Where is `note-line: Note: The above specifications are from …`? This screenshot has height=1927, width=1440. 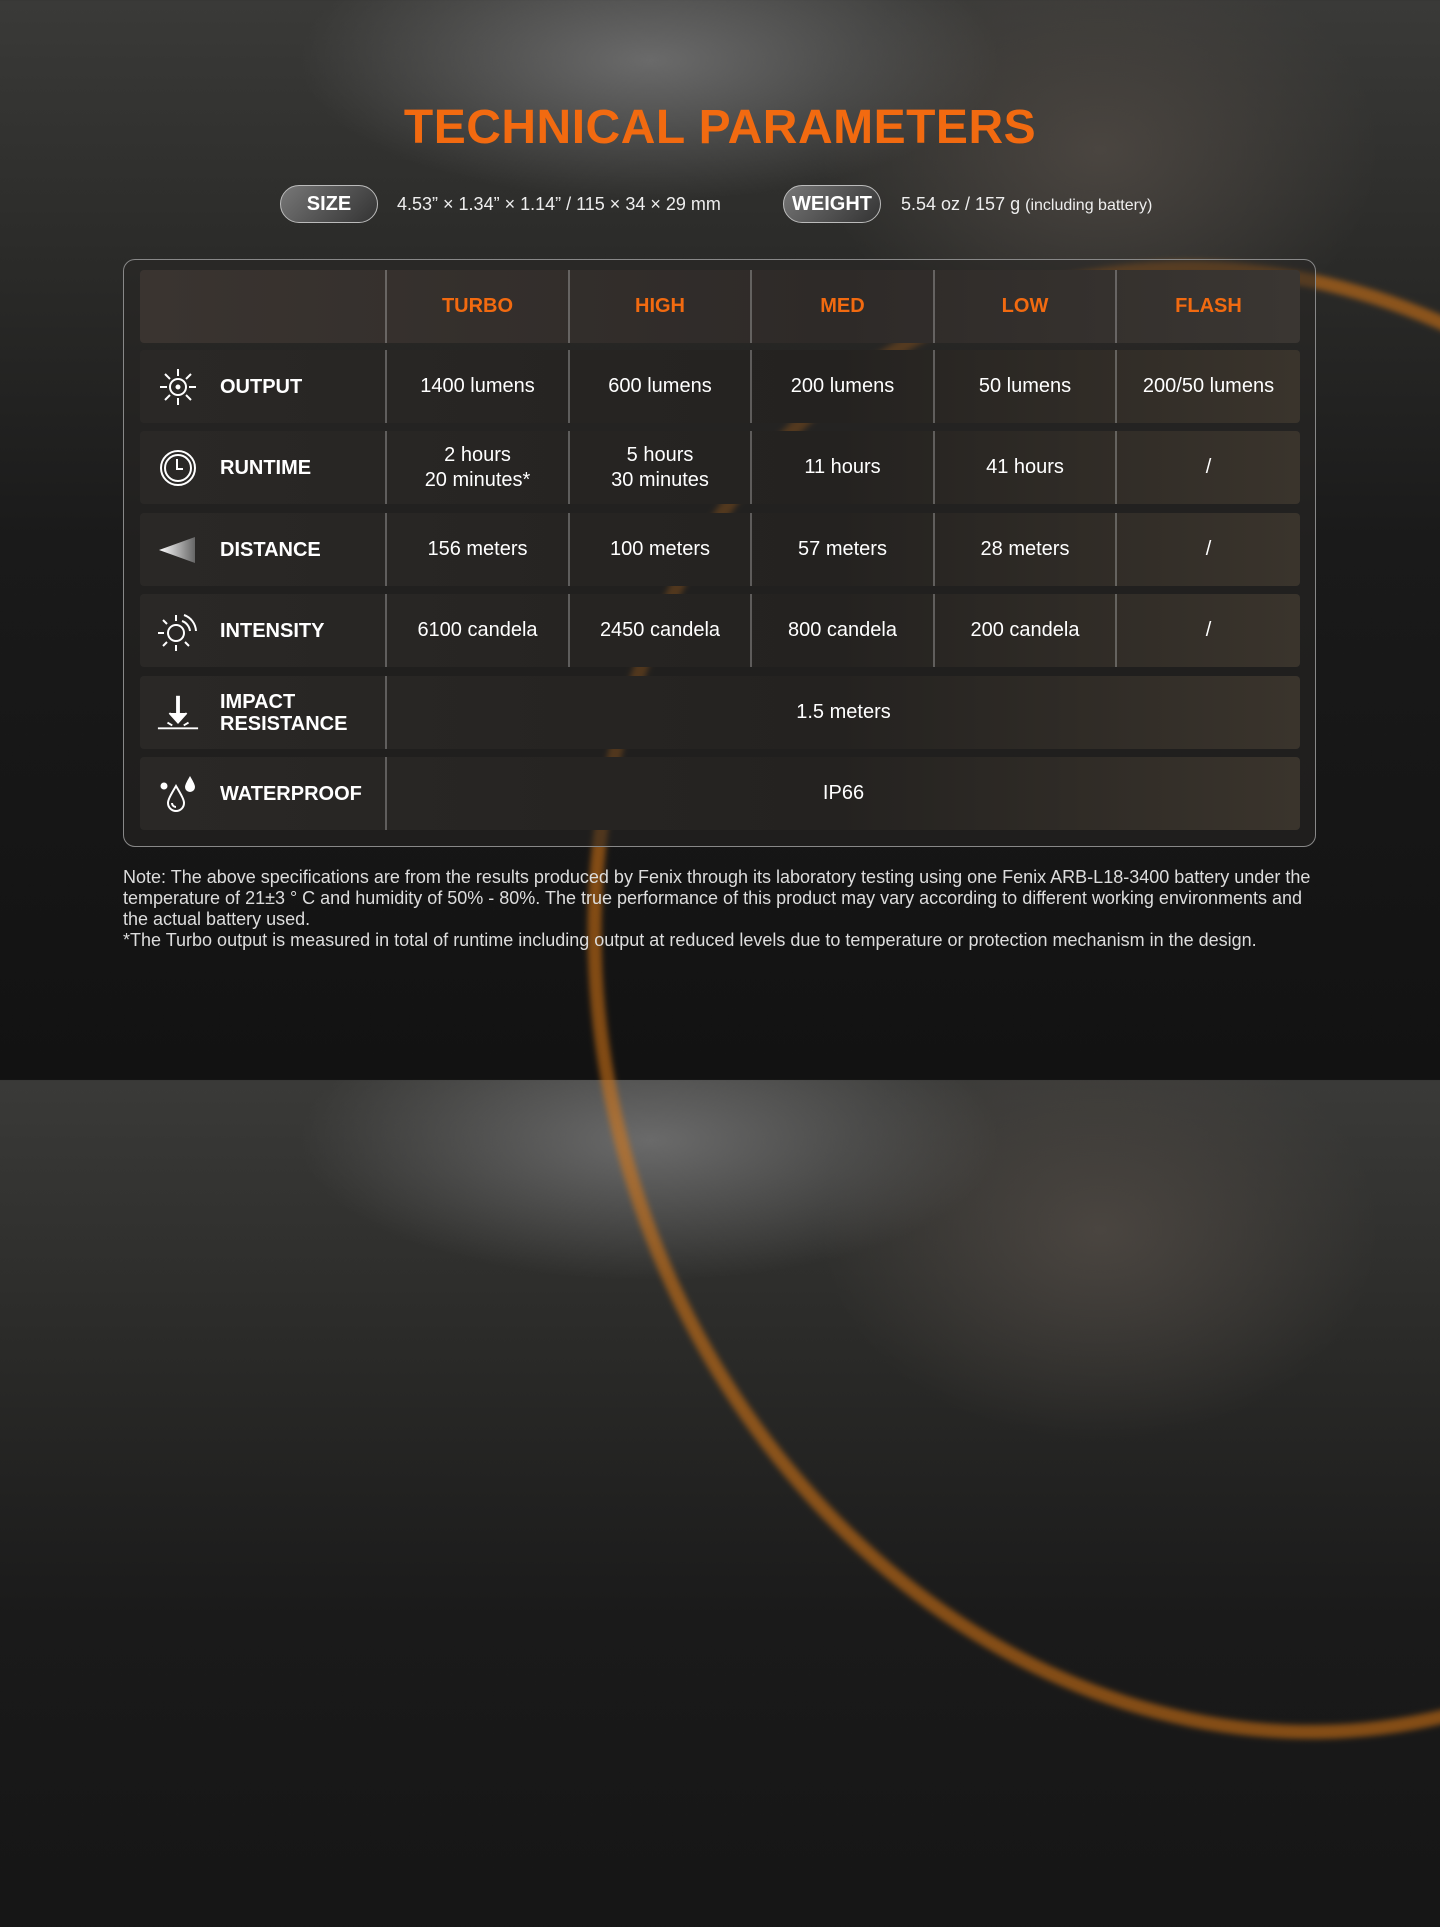
note-line: Note: The above specifications are from … is located at coordinates (717, 898).